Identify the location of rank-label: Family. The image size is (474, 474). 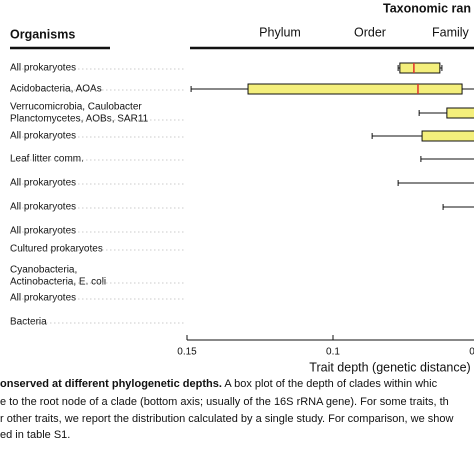
(451, 32).